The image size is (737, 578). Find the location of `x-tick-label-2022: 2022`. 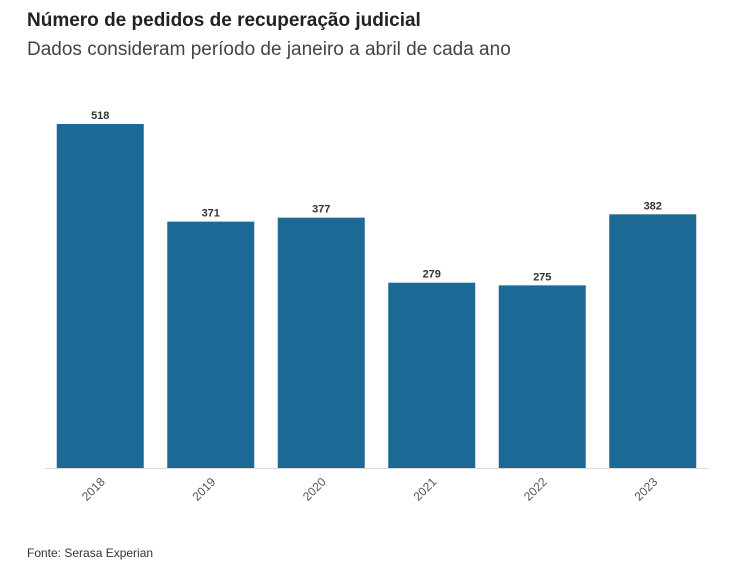

x-tick-label-2022: 2022 is located at coordinates (535, 489).